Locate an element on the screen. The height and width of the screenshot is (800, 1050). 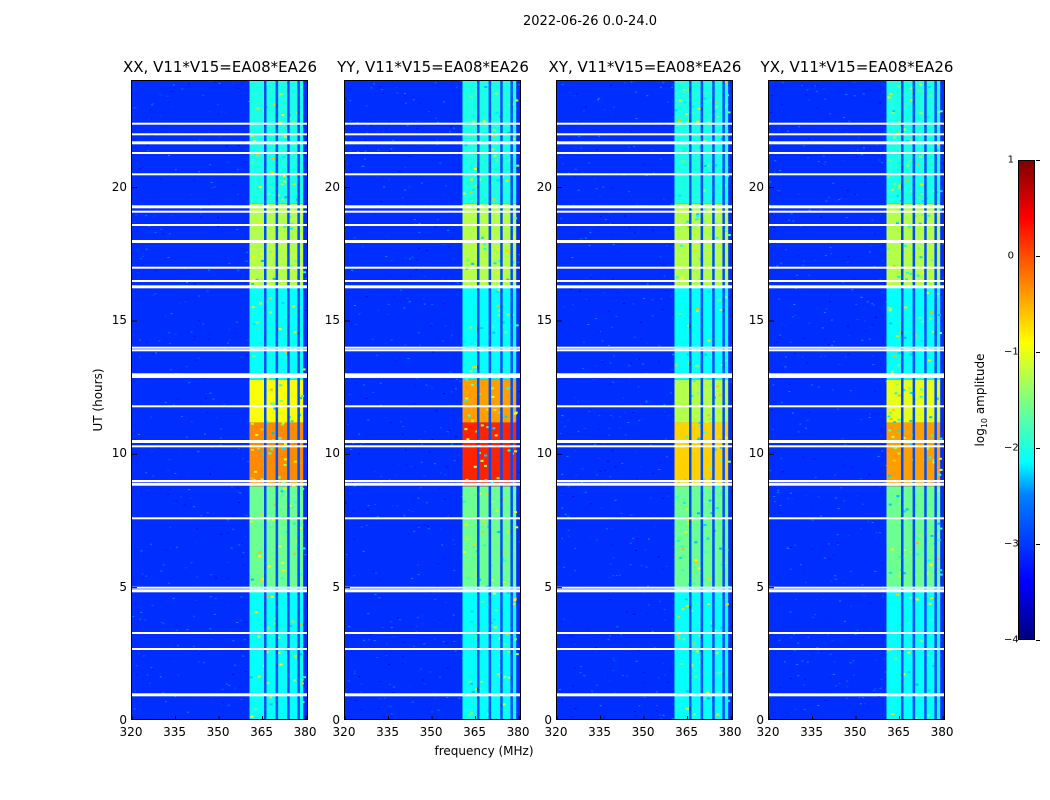
channel-gap is located at coordinates (478, 400).